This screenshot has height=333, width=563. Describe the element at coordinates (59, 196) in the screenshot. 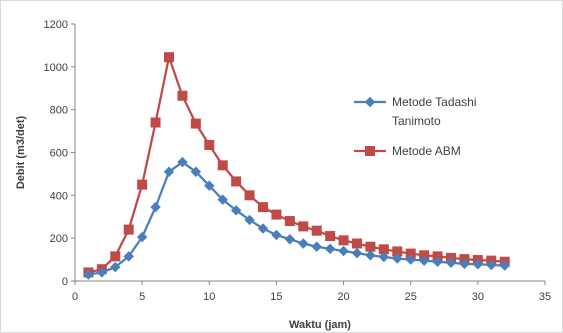

I see `y-tick-label: 400` at that location.